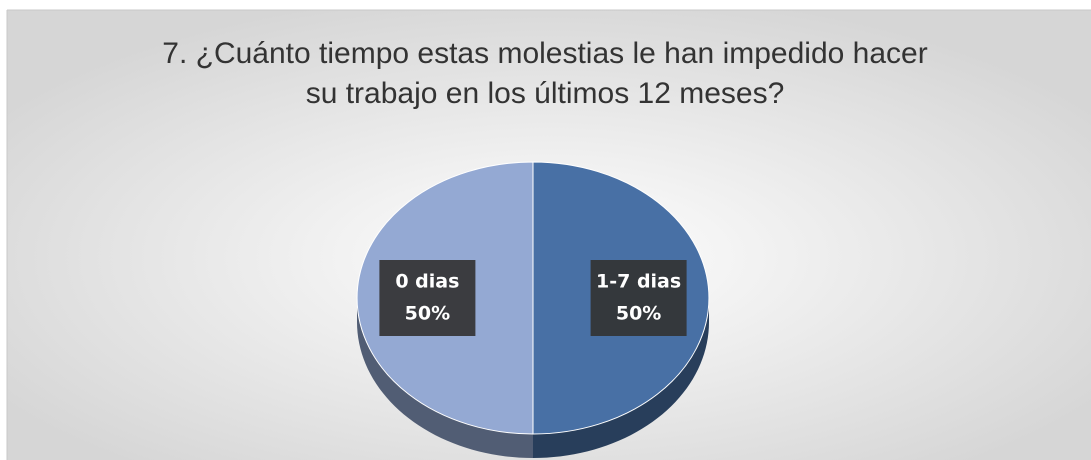 Image resolution: width=1091 pixels, height=460 pixels. I want to click on data-label-name: 0 dias, so click(427, 282).